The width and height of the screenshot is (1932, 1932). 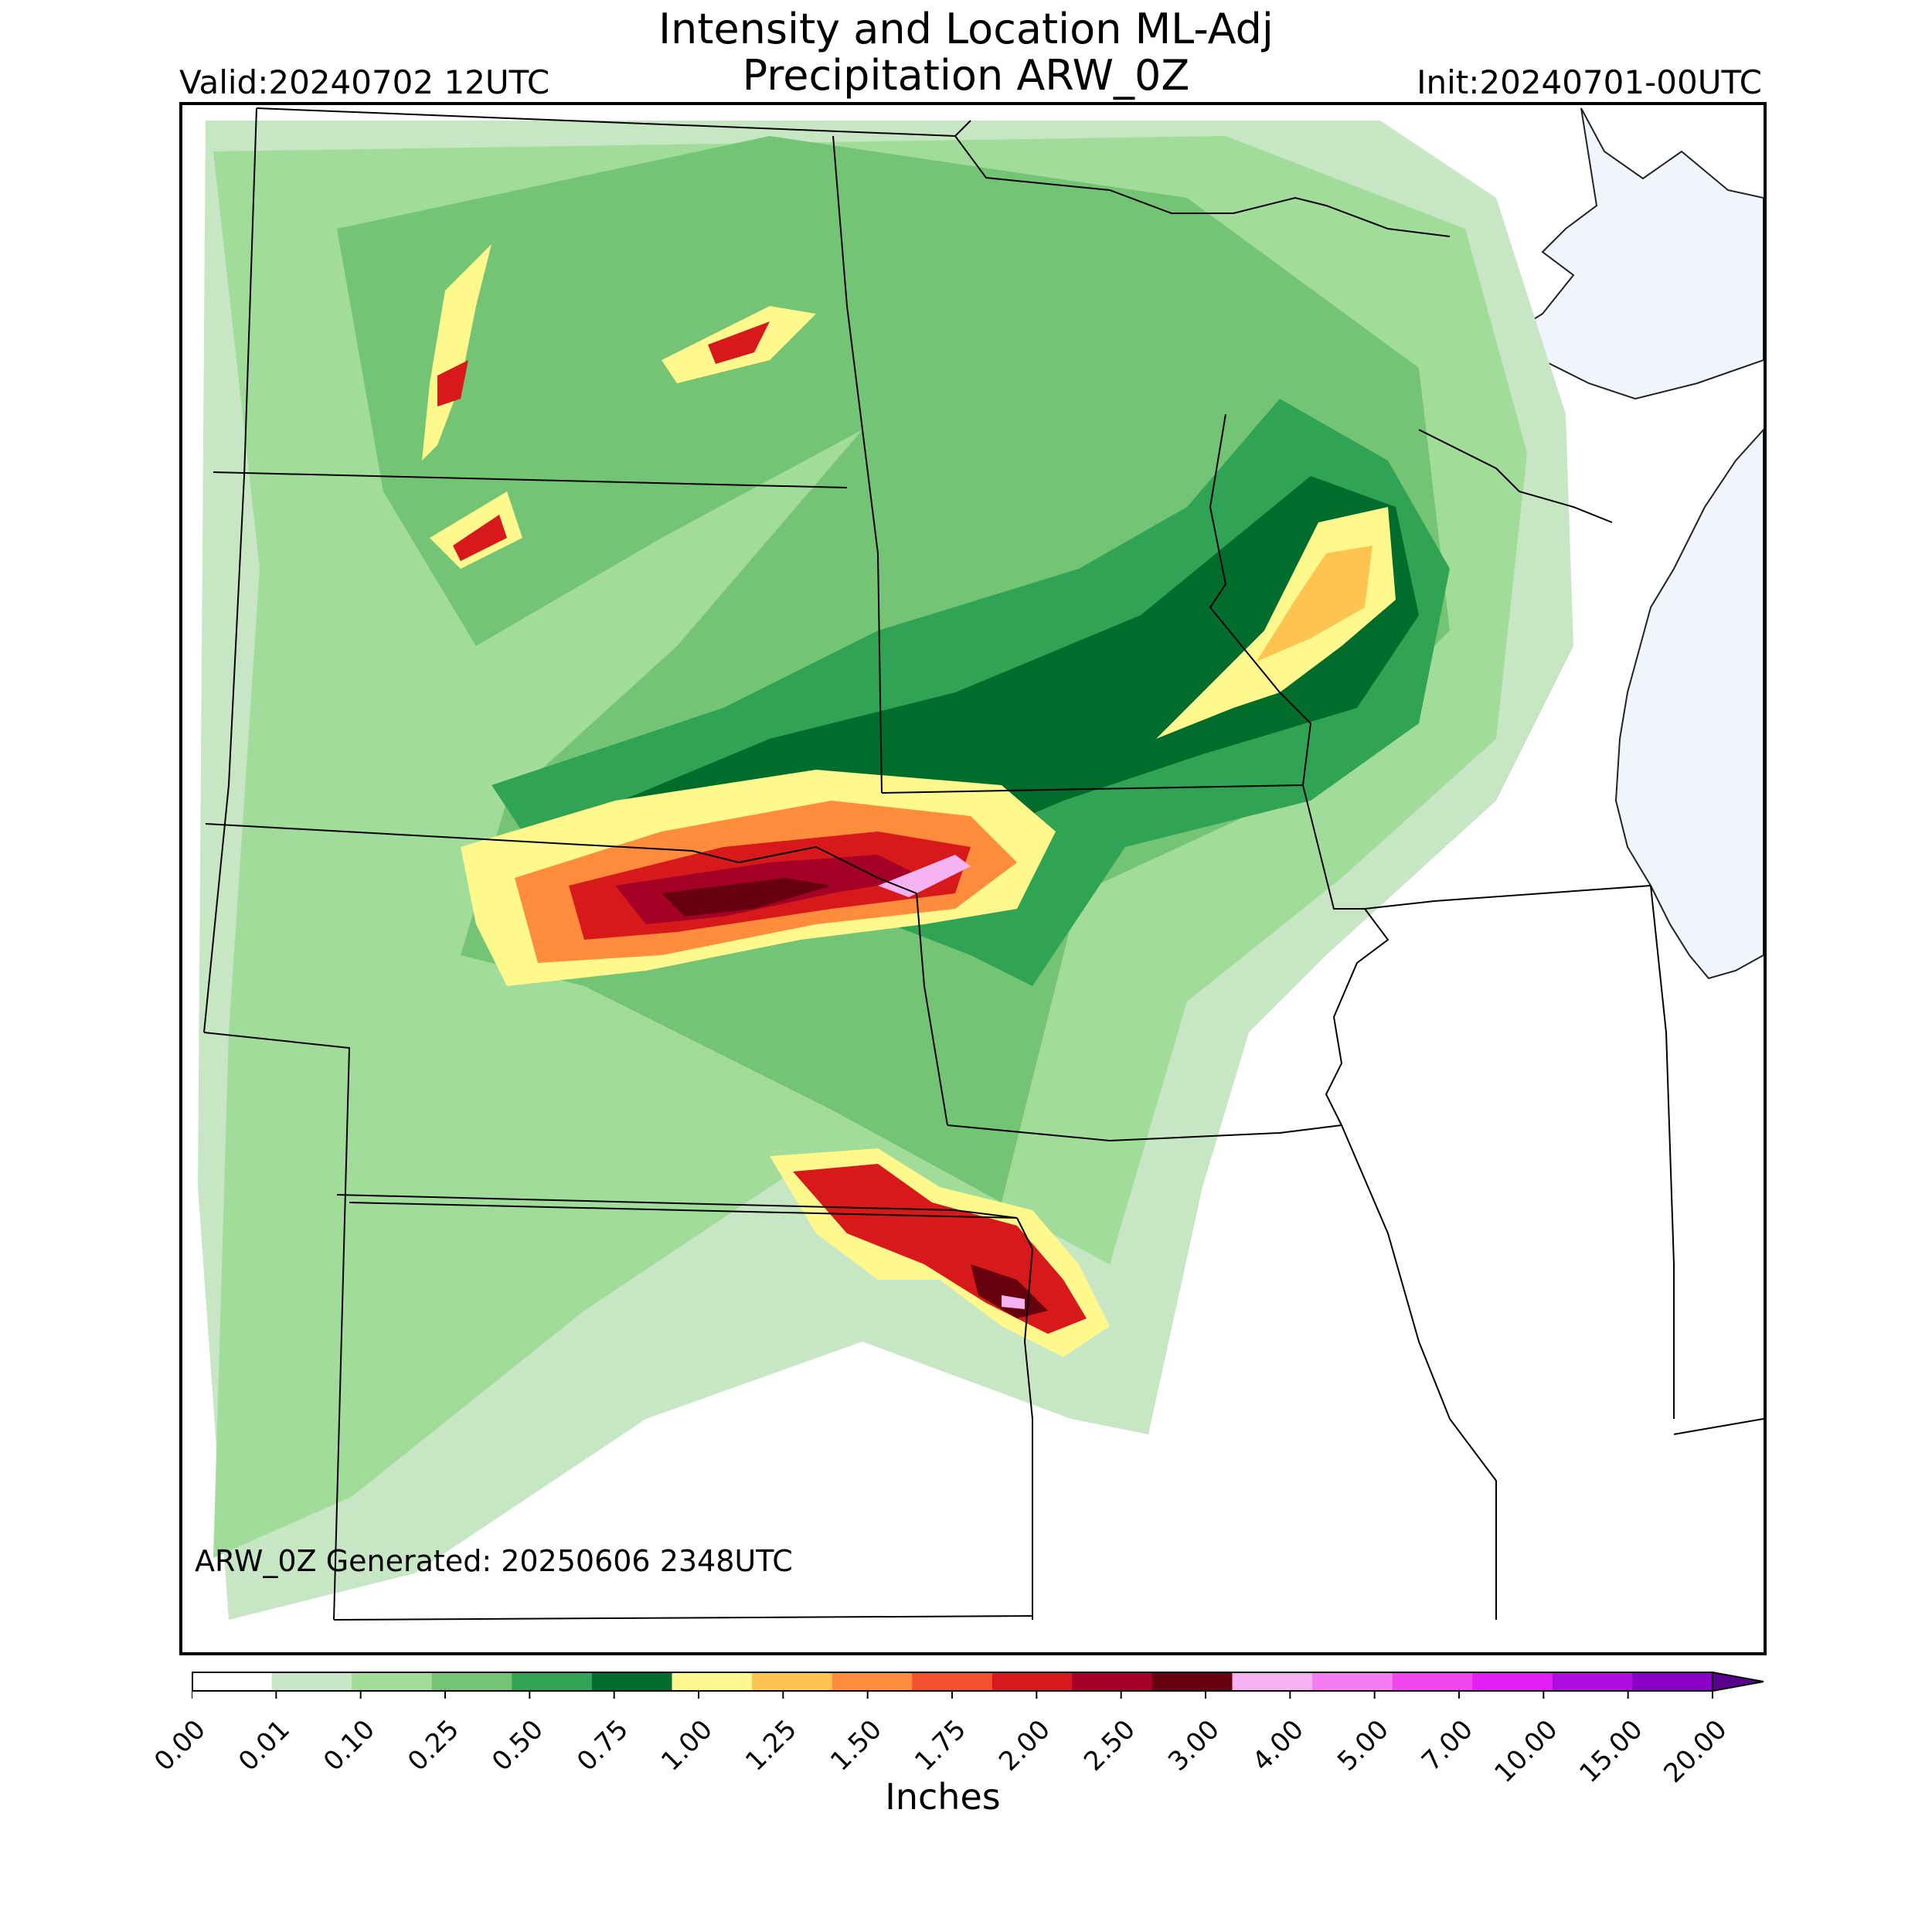 What do you see at coordinates (739, 342) in the screenshot?
I see `precip-nd-red` at bounding box center [739, 342].